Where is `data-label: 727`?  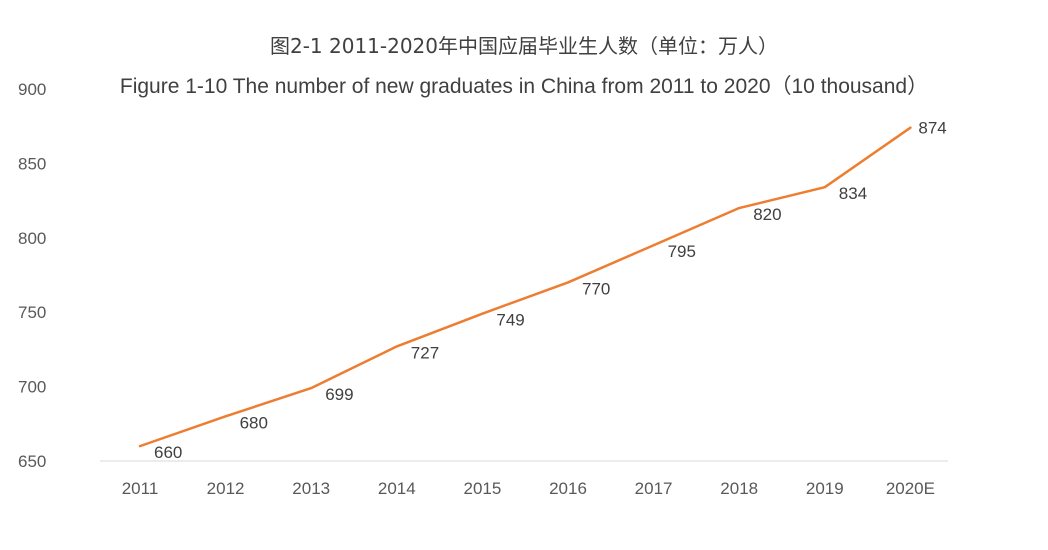 data-label: 727 is located at coordinates (425, 352).